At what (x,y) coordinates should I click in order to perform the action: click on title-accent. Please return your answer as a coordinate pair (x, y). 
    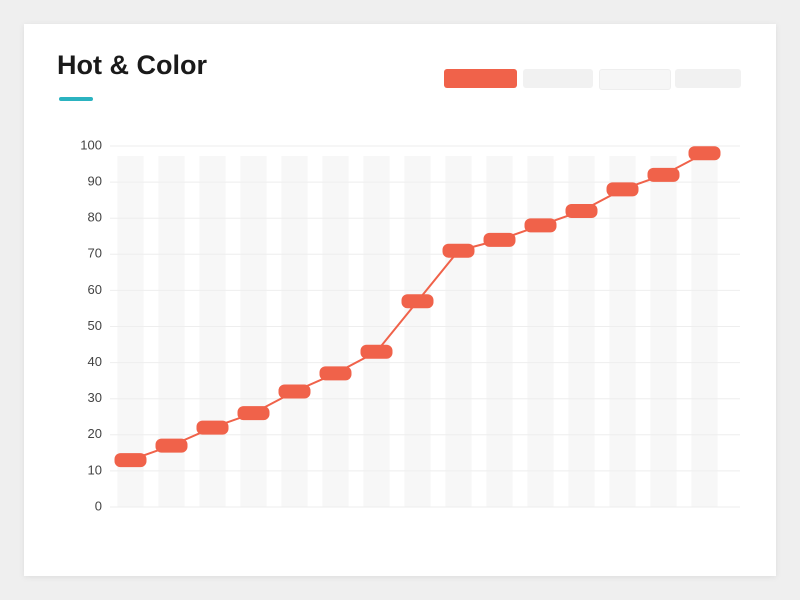
    Looking at the image, I should click on (76, 99).